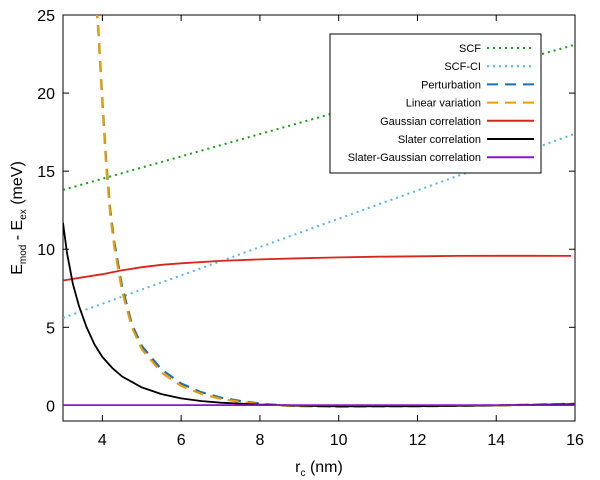  What do you see at coordinates (23, 214) in the screenshot?
I see `y-axis-title-sub2: ex` at bounding box center [23, 214].